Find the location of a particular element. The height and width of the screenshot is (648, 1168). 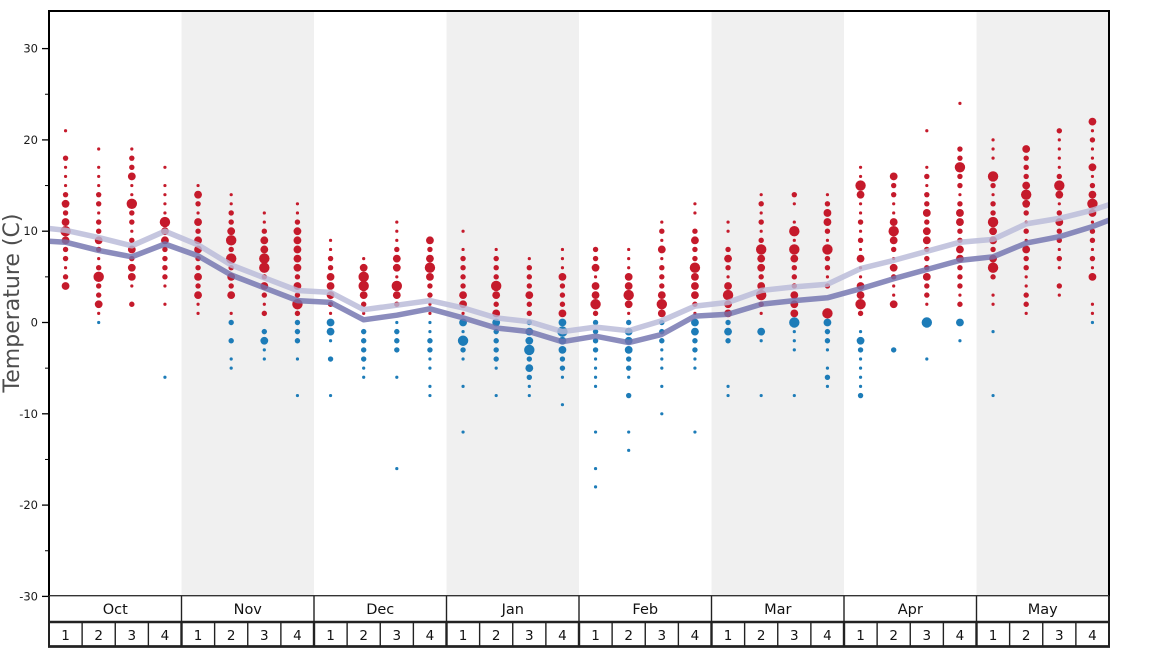

month-label-dec: Dec is located at coordinates (380, 610).